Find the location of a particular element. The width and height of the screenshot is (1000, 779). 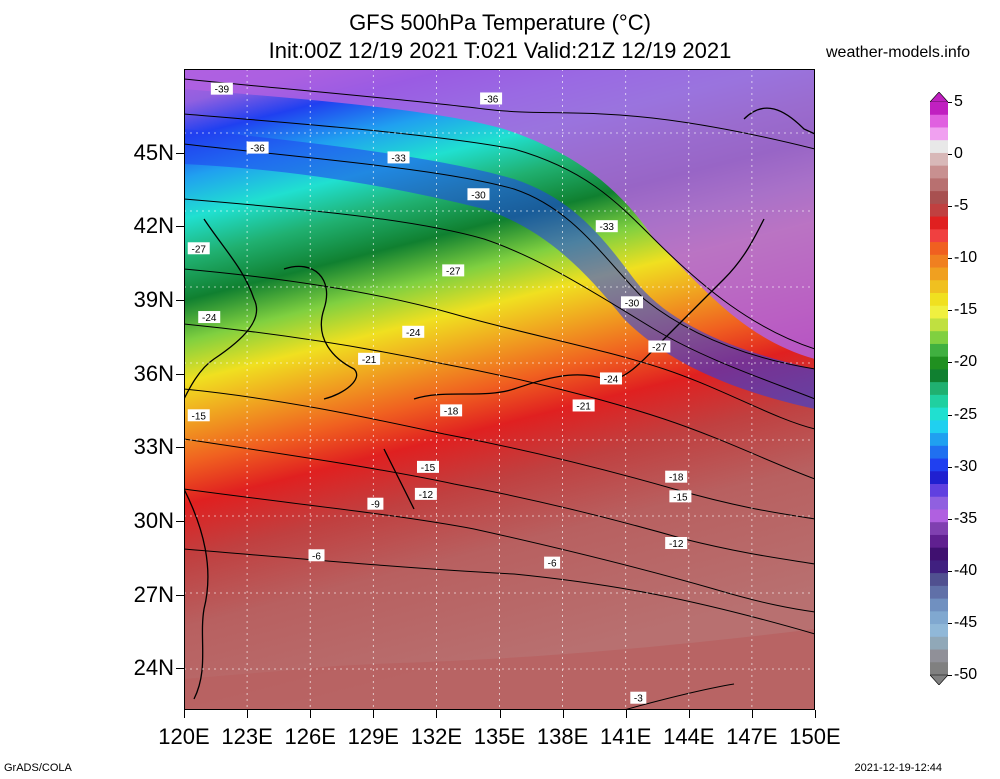

contour-label-text: -27 is located at coordinates (198, 249).